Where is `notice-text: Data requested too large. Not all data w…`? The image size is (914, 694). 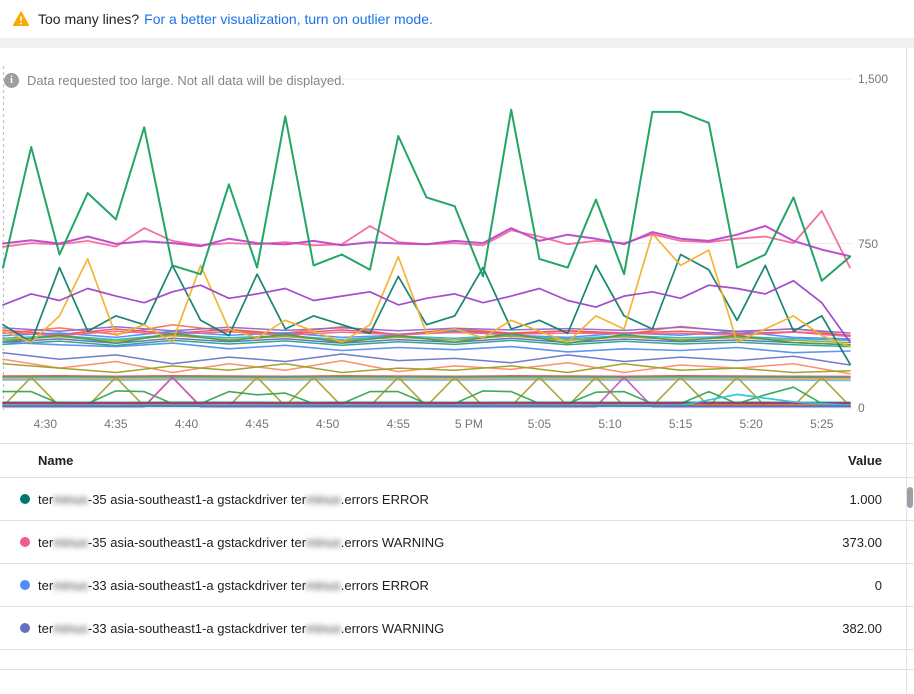 notice-text: Data requested too large. Not all data w… is located at coordinates (186, 80).